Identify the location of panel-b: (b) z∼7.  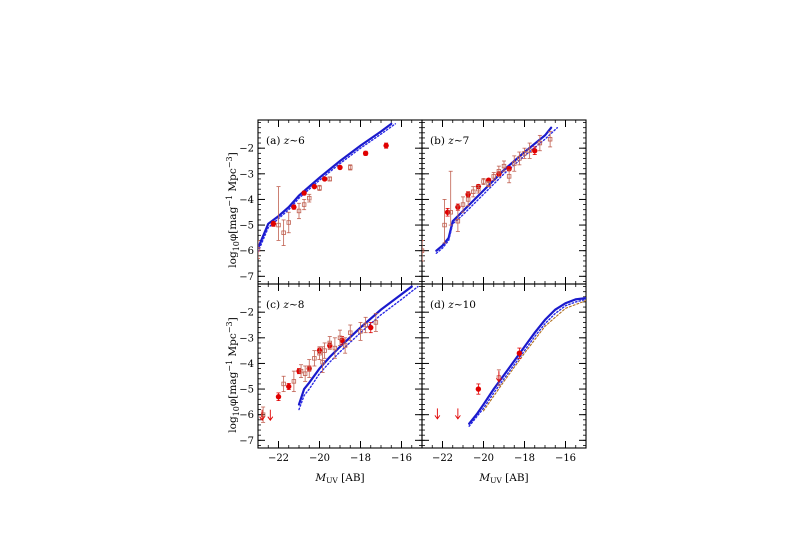
(504, 202).